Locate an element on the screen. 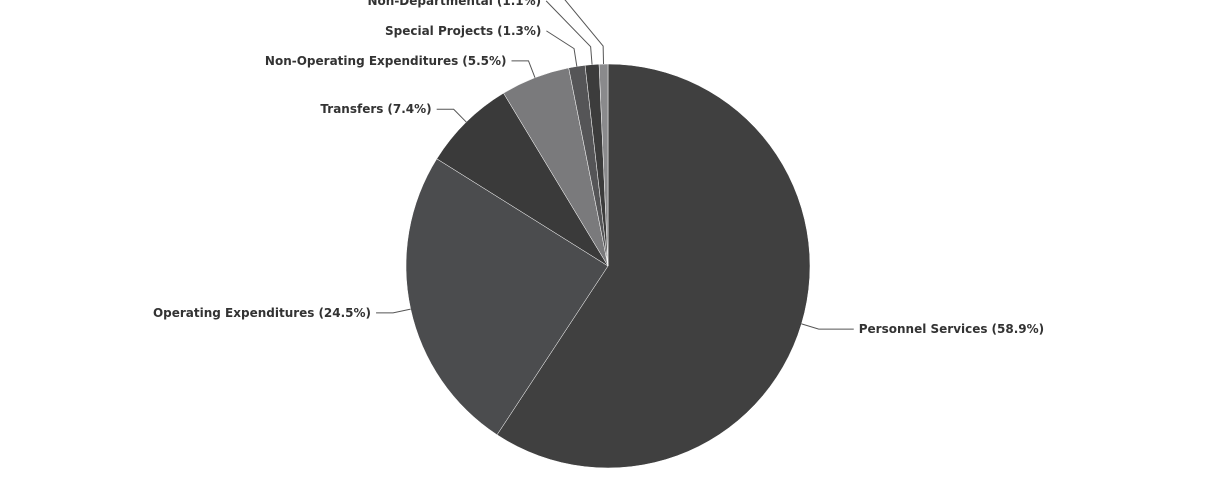  slice-label: Non-Departmental (1.1%) is located at coordinates (455, 3).